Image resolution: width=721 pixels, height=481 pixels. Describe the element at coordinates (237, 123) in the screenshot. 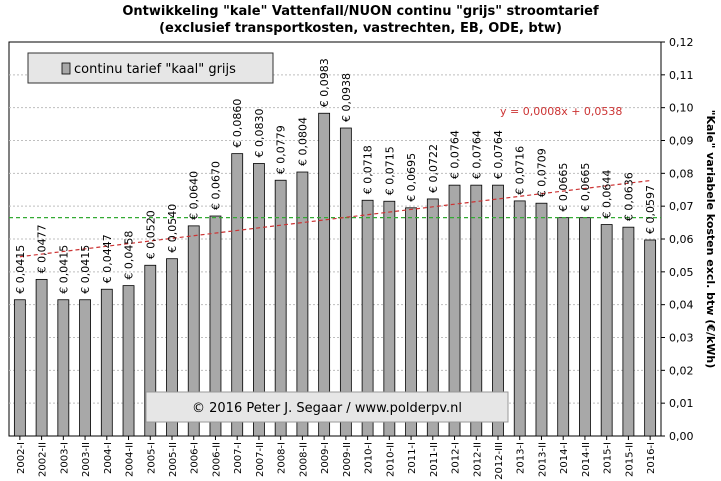

I see `data-label: € 0,0860` at that location.